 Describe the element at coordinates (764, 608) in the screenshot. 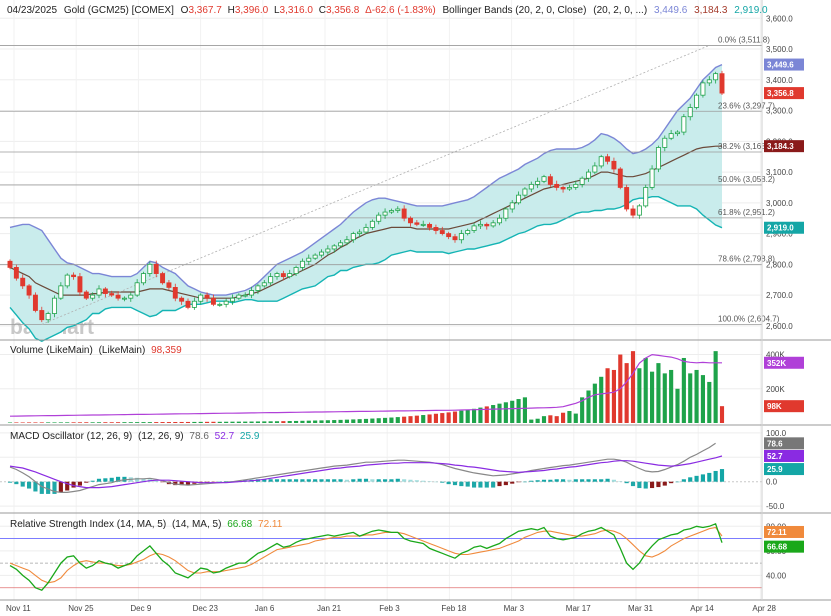

I see `date-axis-label: Apr 28` at that location.